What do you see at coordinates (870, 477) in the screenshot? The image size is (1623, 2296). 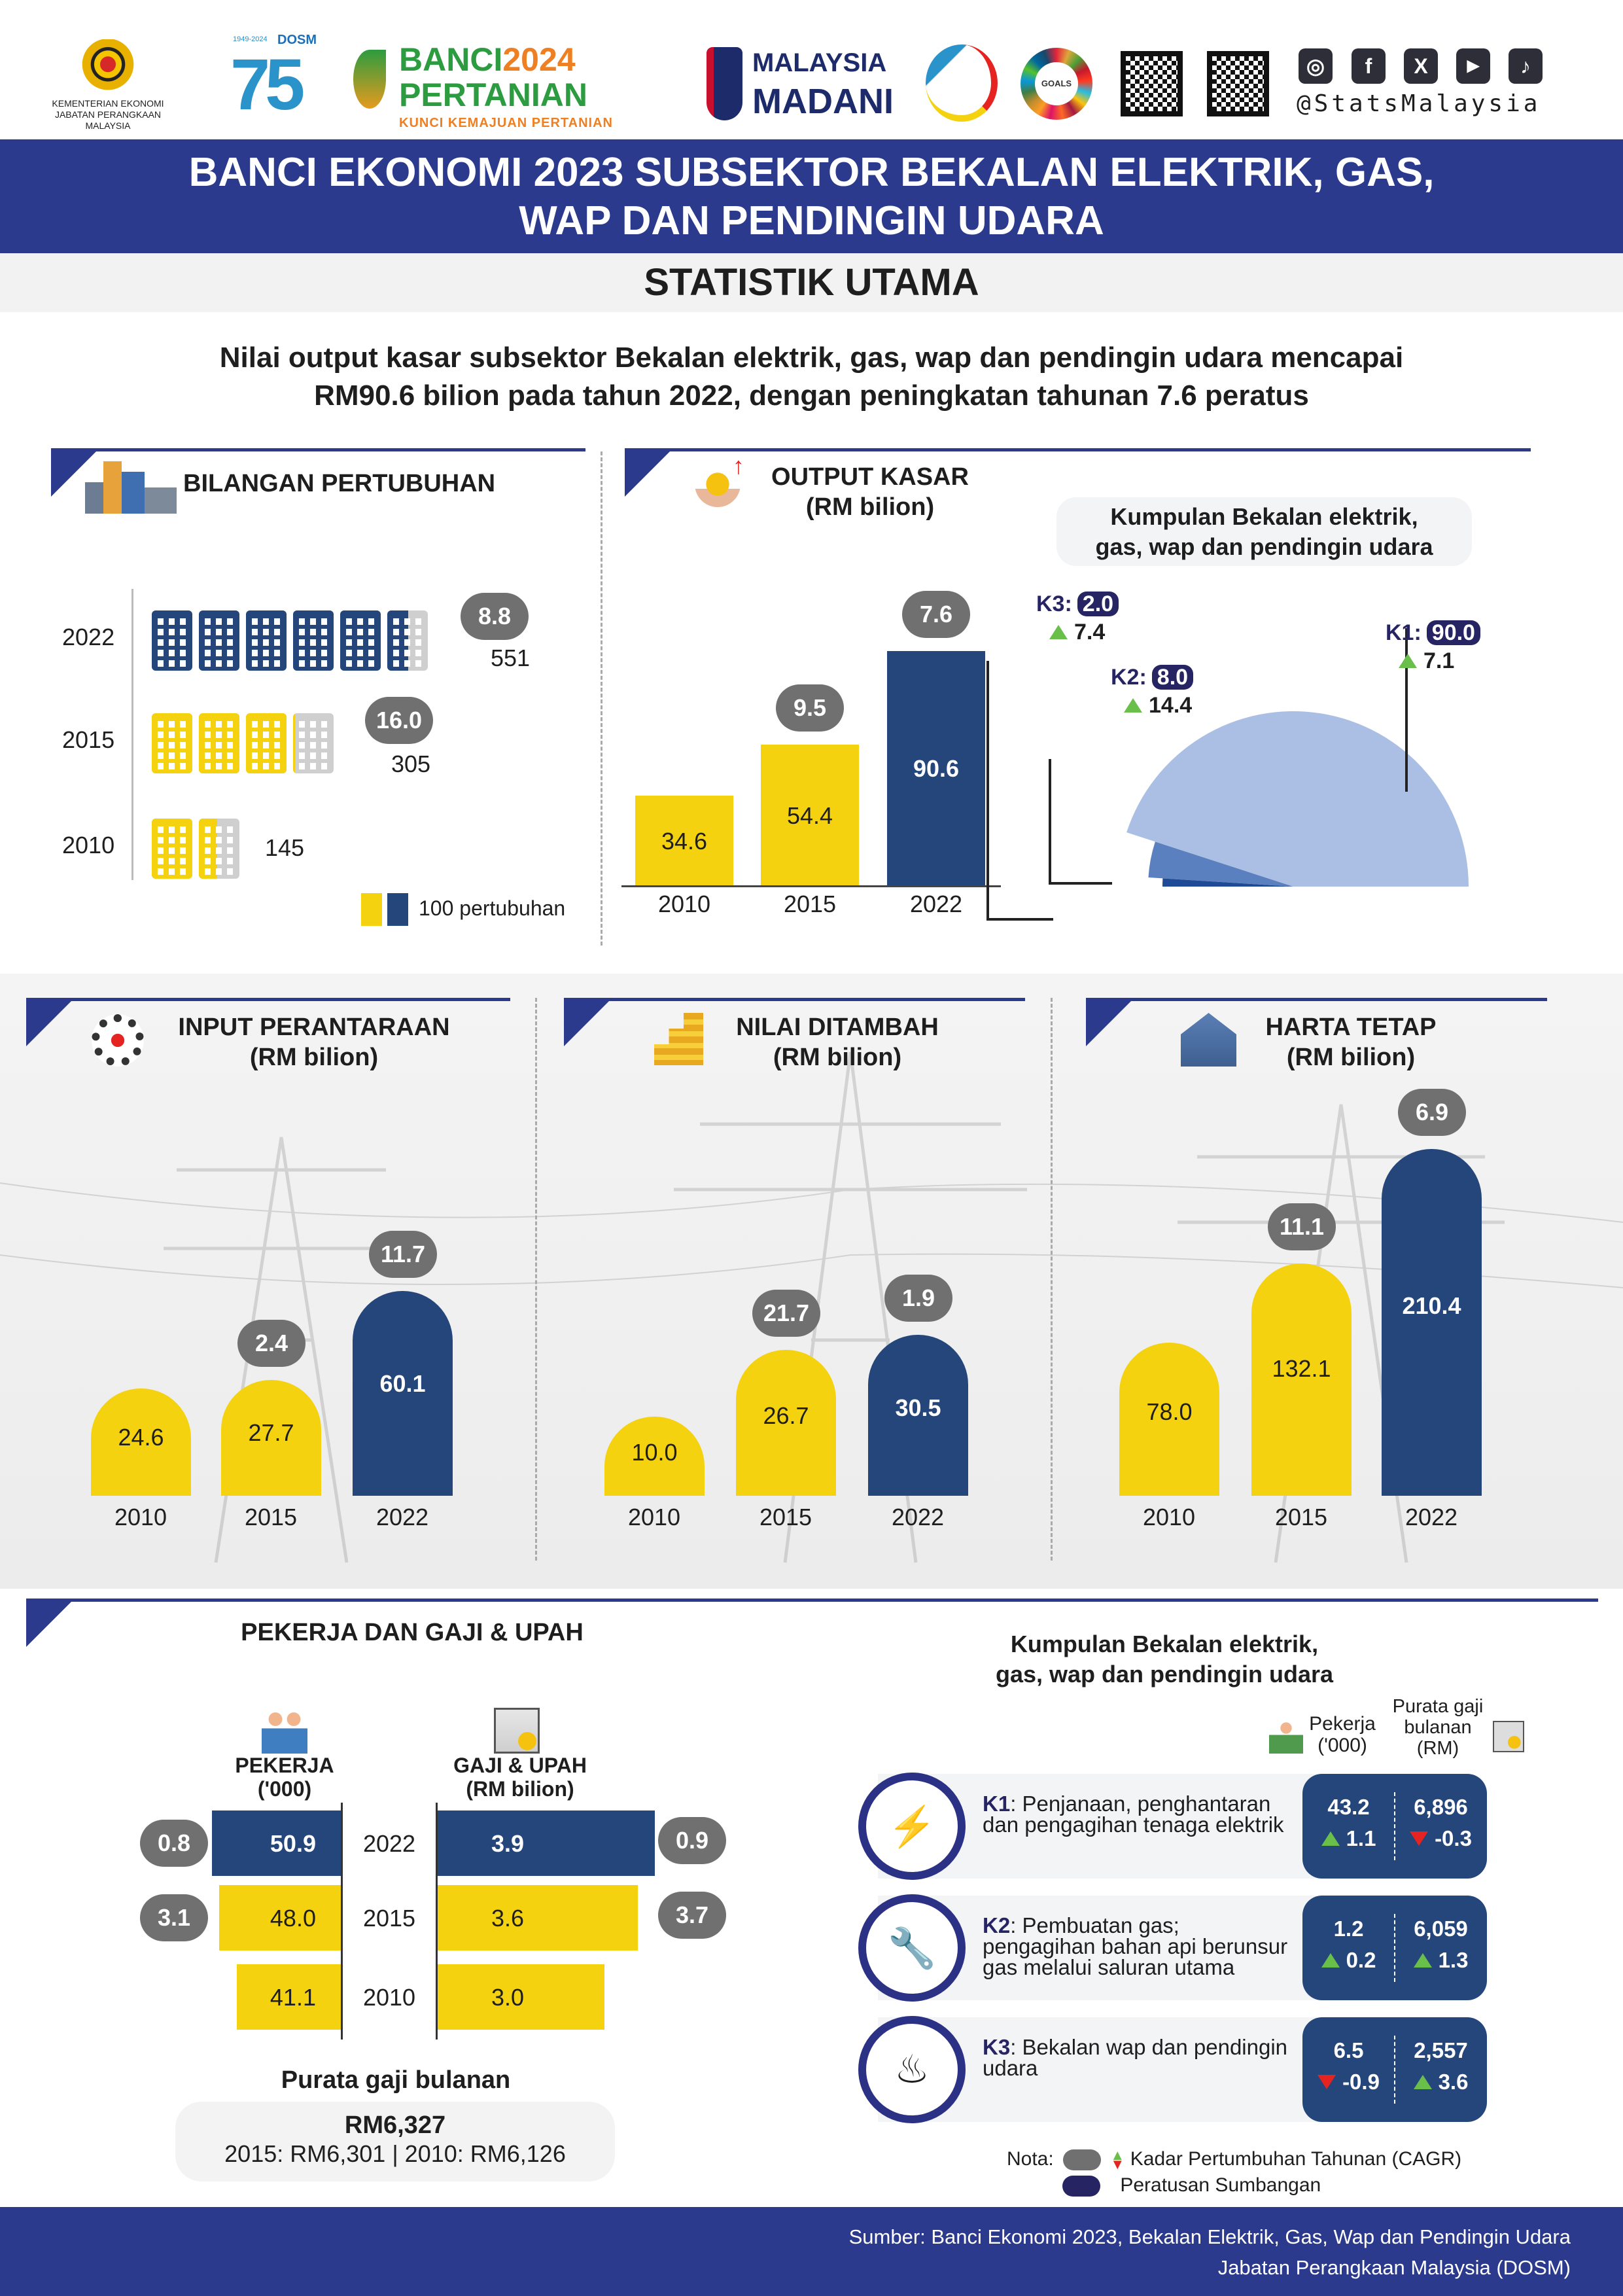 I see `output-title-text: OUTPUT KASAR` at bounding box center [870, 477].